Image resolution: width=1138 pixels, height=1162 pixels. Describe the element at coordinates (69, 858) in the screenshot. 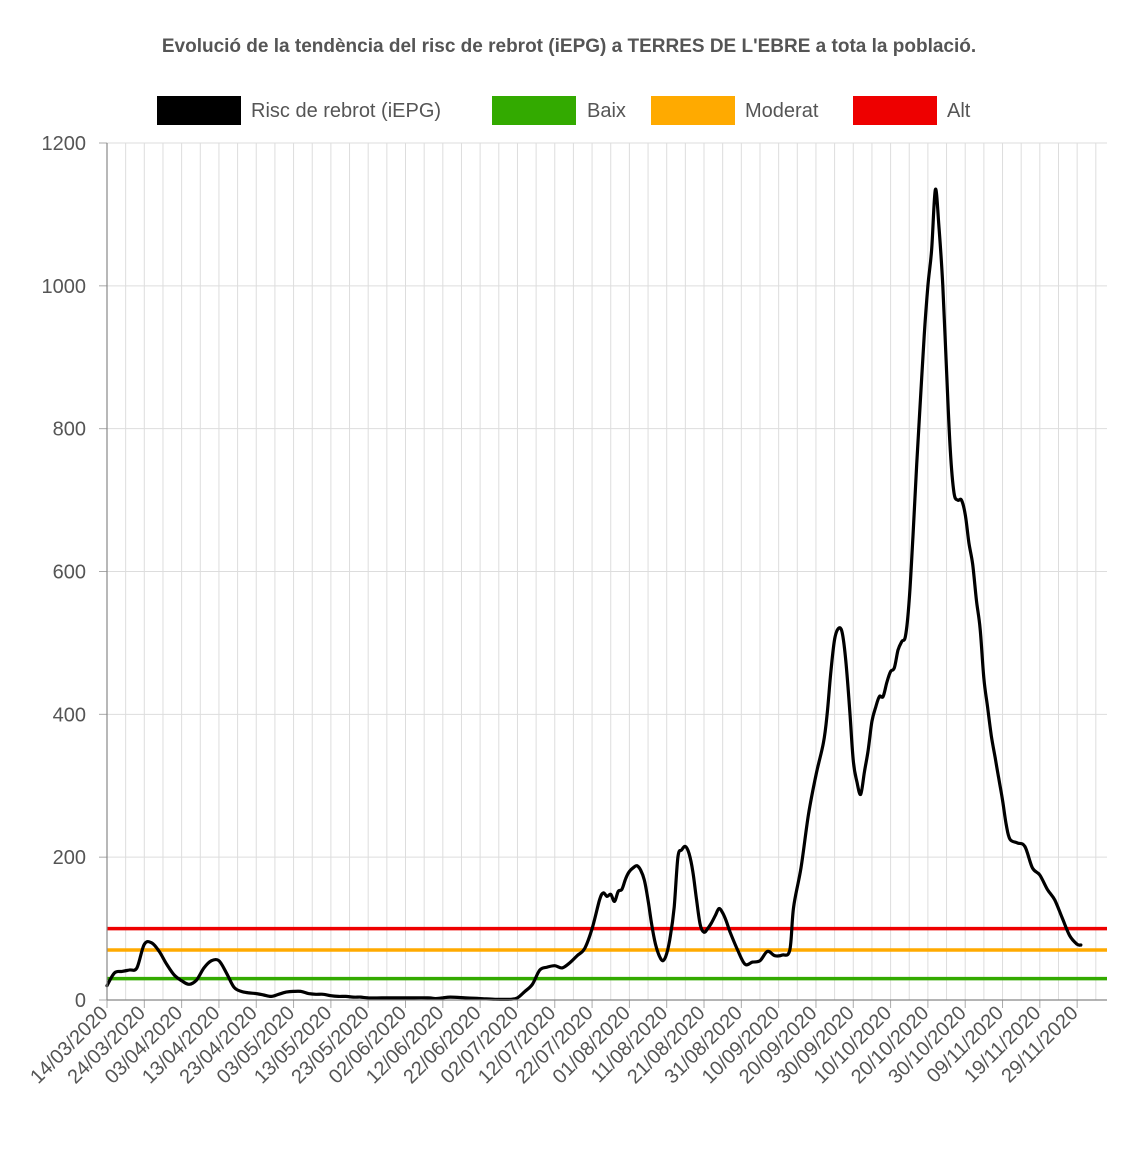

I see `y-tick-label: 200` at that location.